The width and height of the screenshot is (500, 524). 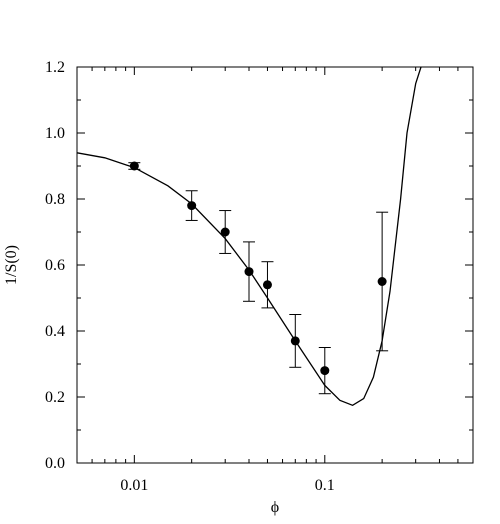 What do you see at coordinates (325, 485) in the screenshot?
I see `x-tick-label: 0.1` at bounding box center [325, 485].